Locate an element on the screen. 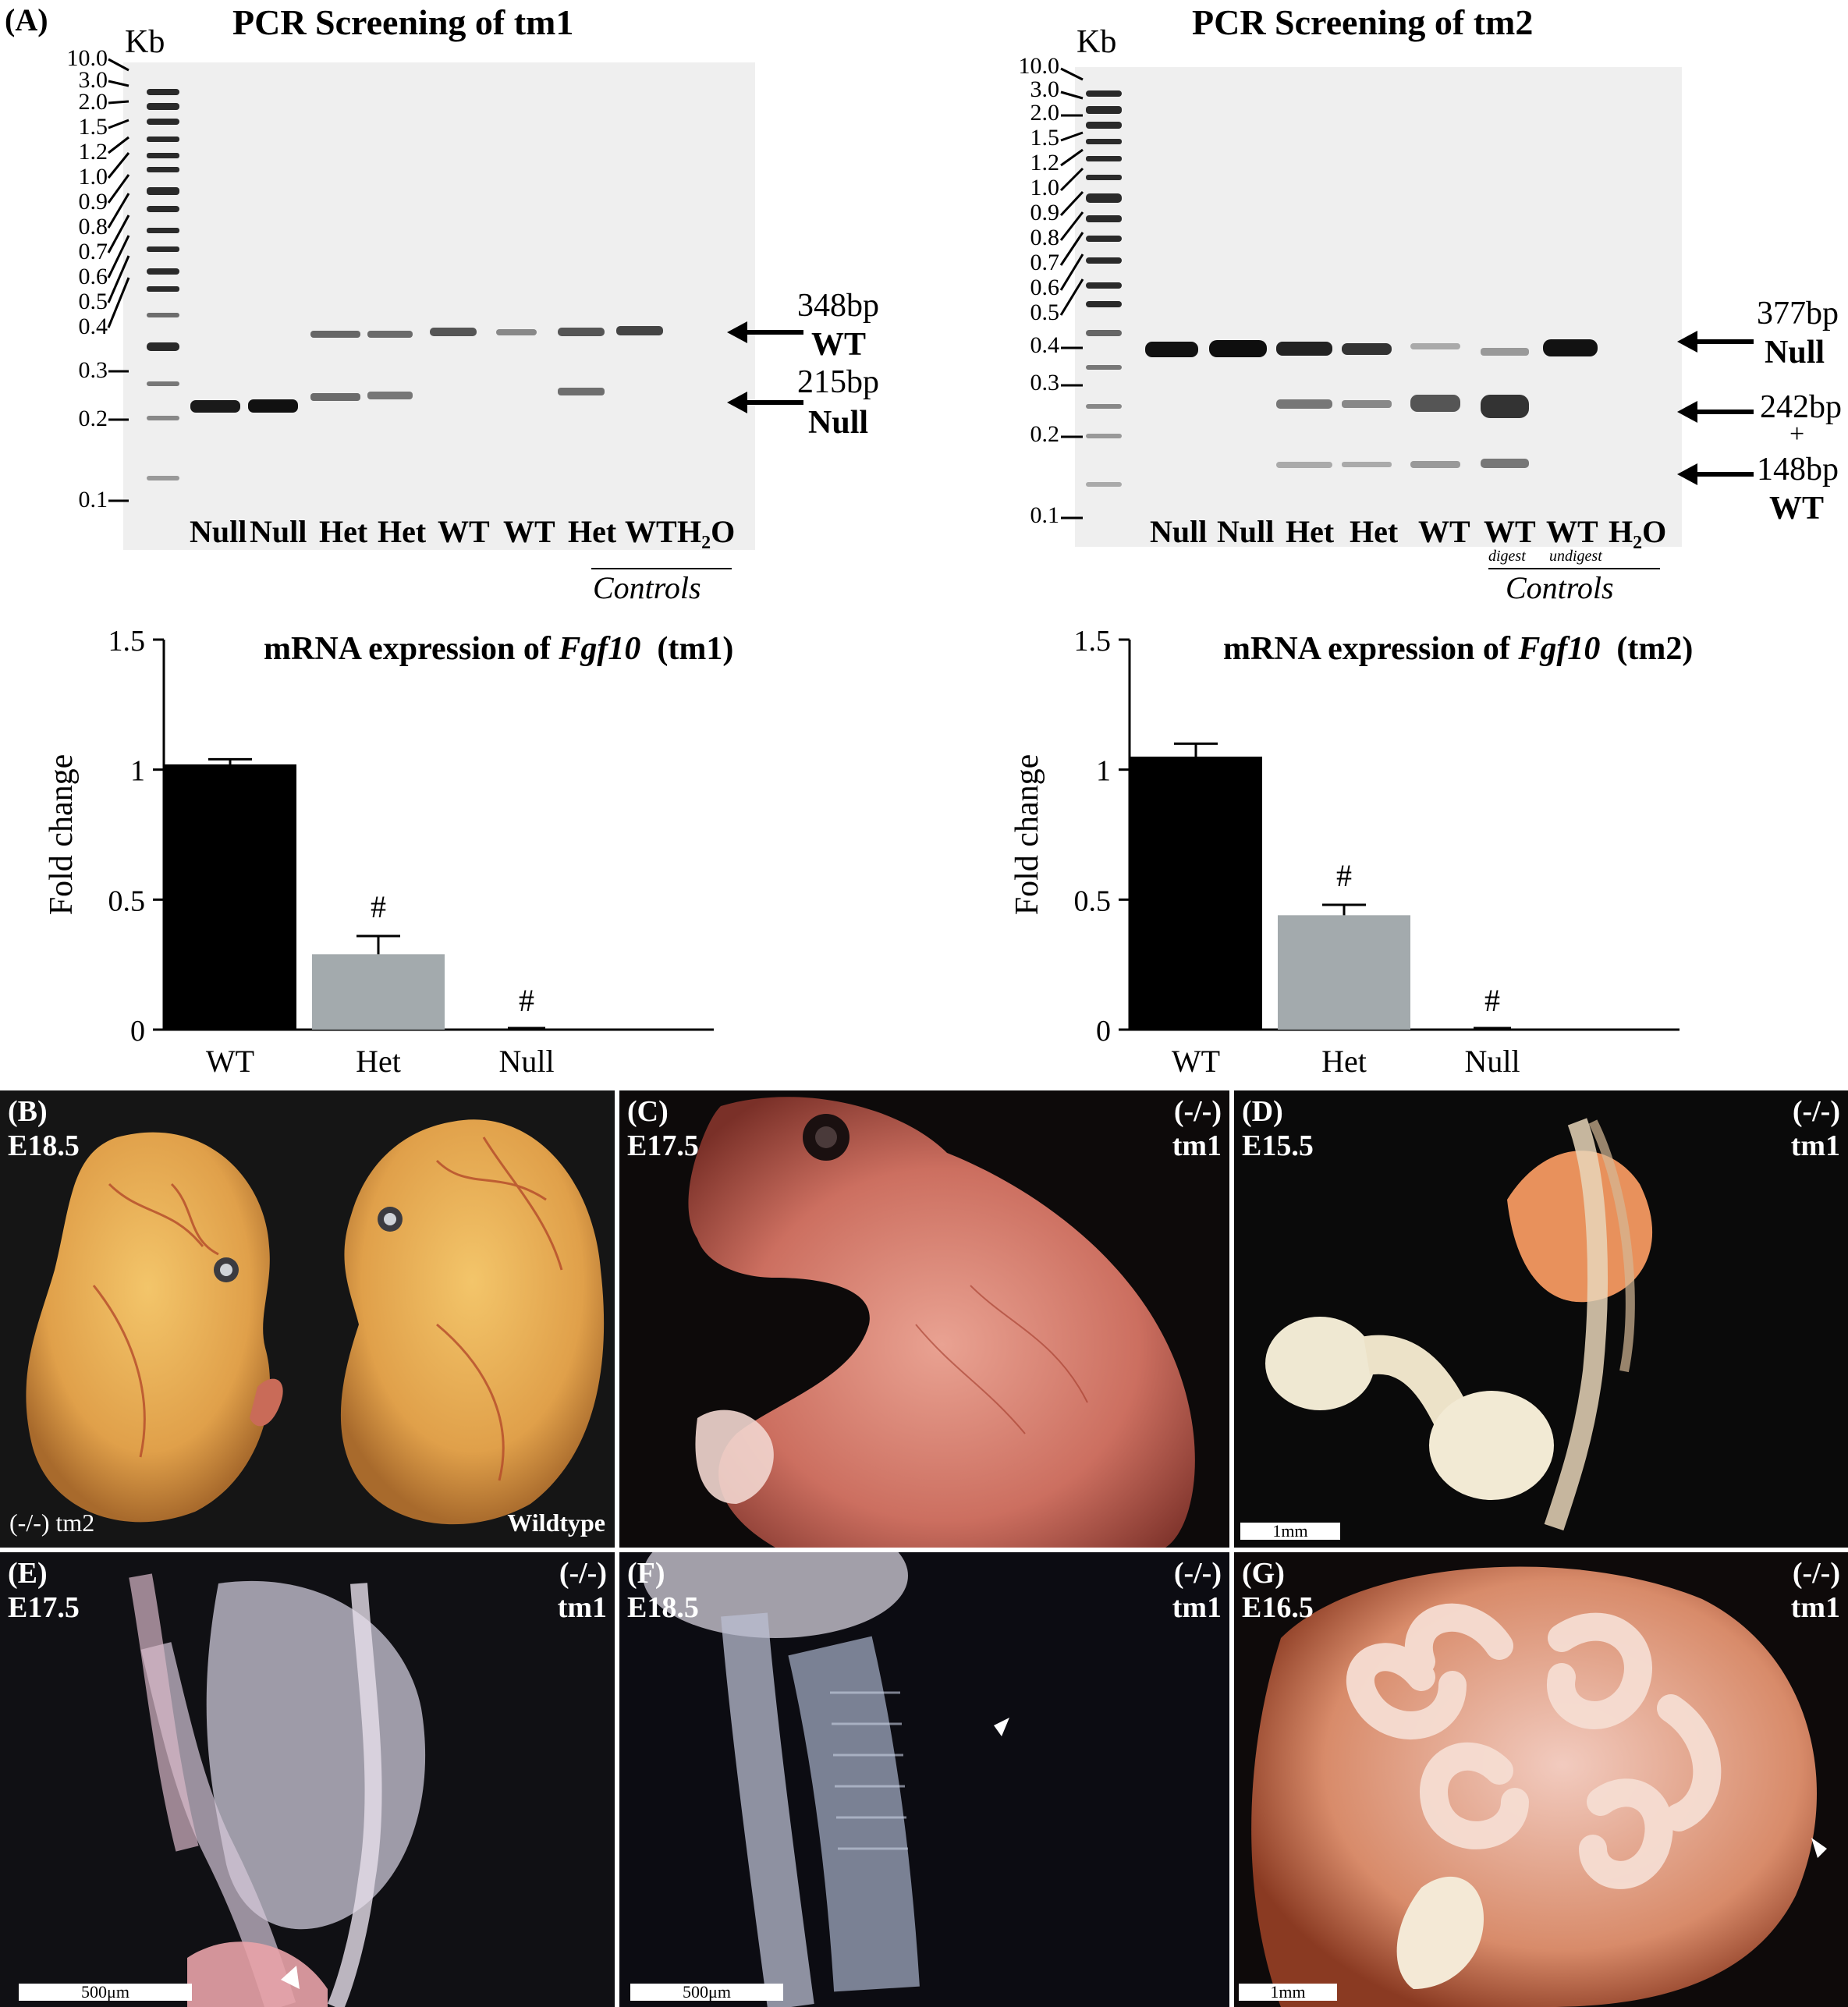  photo-e: (E) E17.5 (-/-) tm1 500μm is located at coordinates (307, 1779).